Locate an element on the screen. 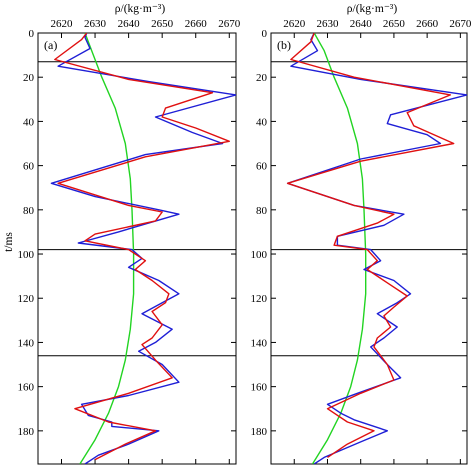  panel-label: (b) is located at coordinates (284, 45).